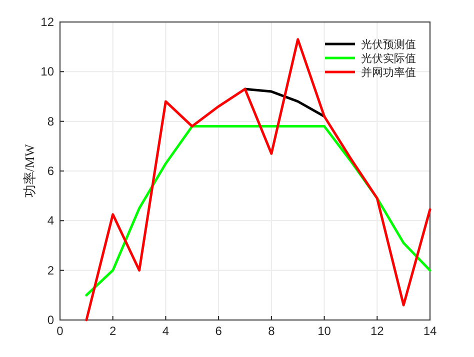 The image size is (474, 357). Describe the element at coordinates (47, 22) in the screenshot. I see `y-tick-label: 12` at that location.